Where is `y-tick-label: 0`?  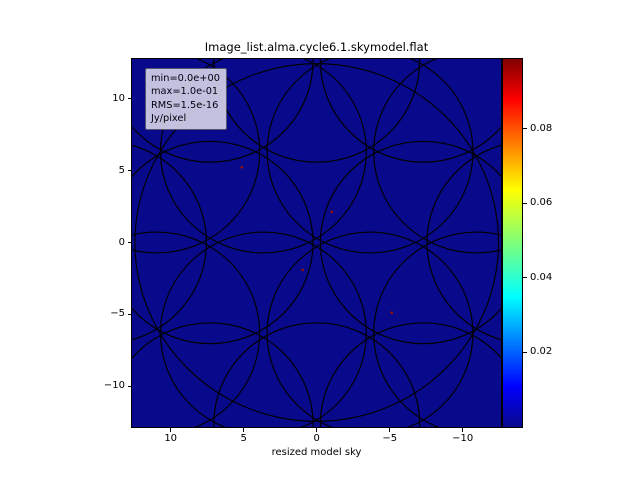 y-tick-label: 0 is located at coordinates (121, 242).